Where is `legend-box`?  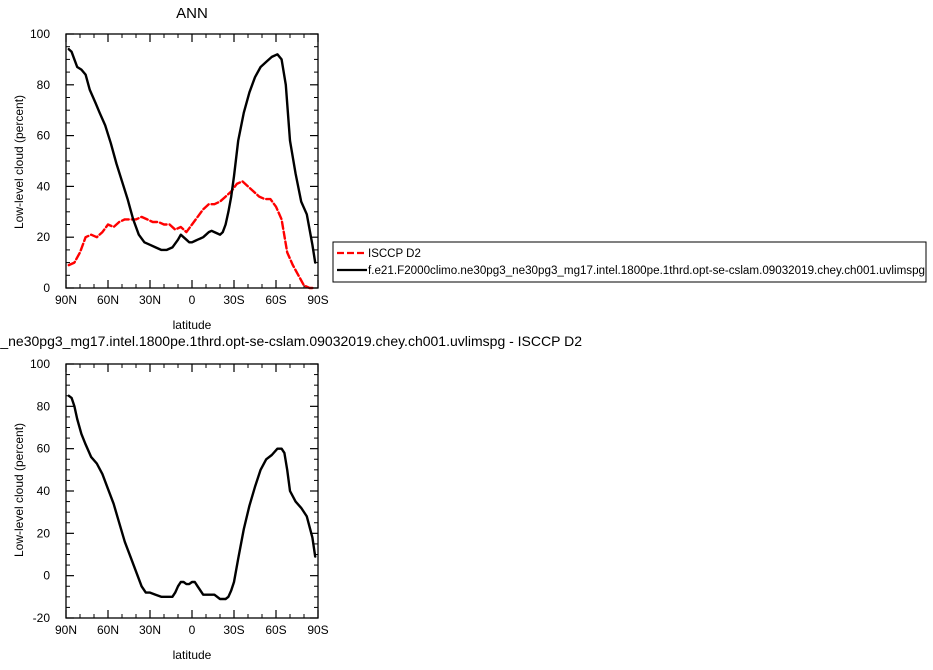 legend-box is located at coordinates (629, 262).